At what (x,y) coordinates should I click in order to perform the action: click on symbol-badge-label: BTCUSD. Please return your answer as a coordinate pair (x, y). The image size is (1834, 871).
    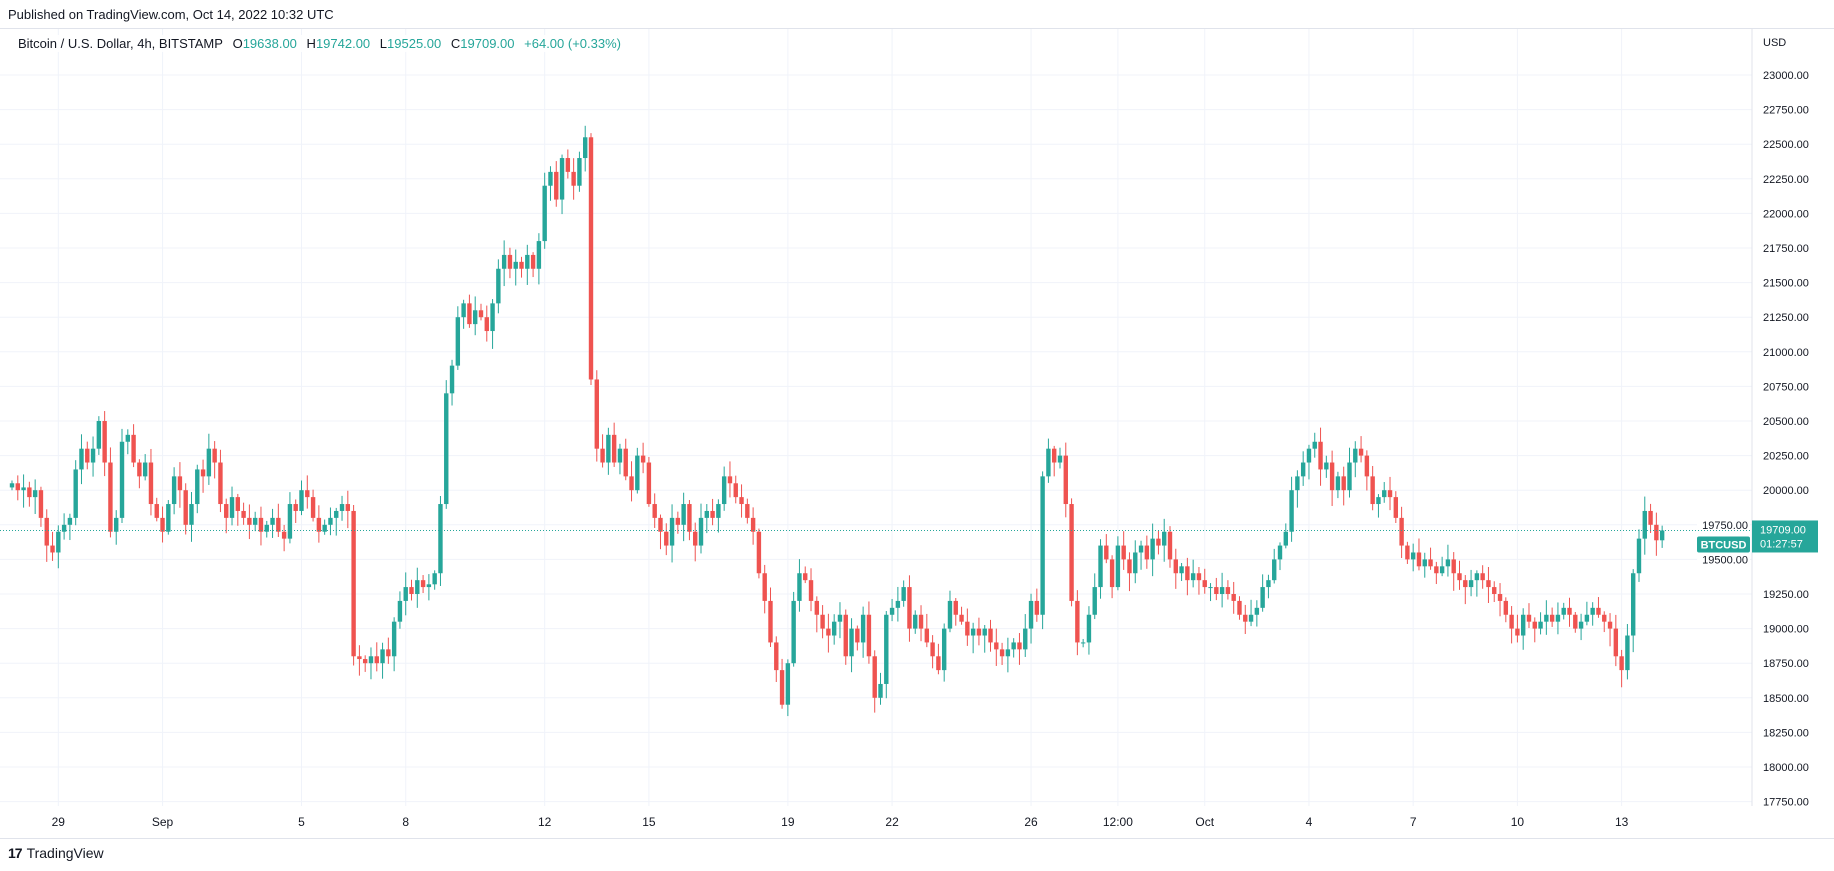
    Looking at the image, I should click on (1724, 545).